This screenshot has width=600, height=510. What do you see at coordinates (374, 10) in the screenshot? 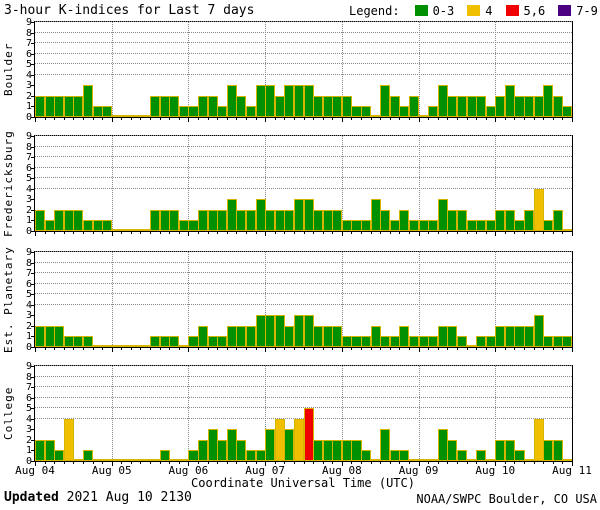
I see `legend-label: Legend:` at bounding box center [374, 10].